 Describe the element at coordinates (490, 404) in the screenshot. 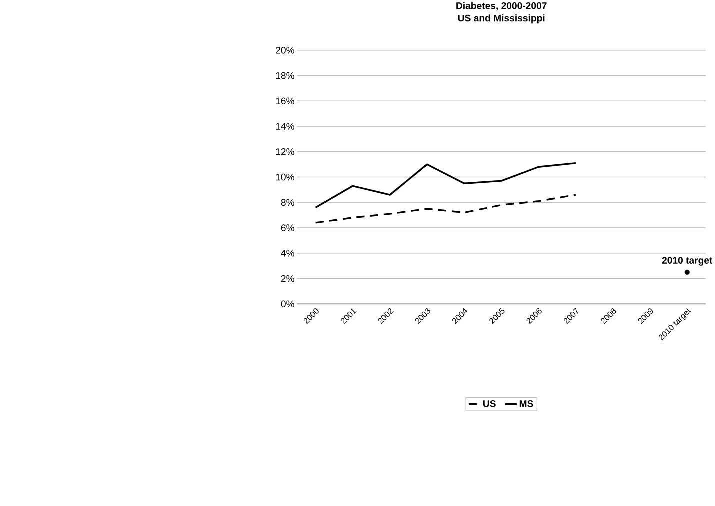

I see `legend-label: US` at that location.